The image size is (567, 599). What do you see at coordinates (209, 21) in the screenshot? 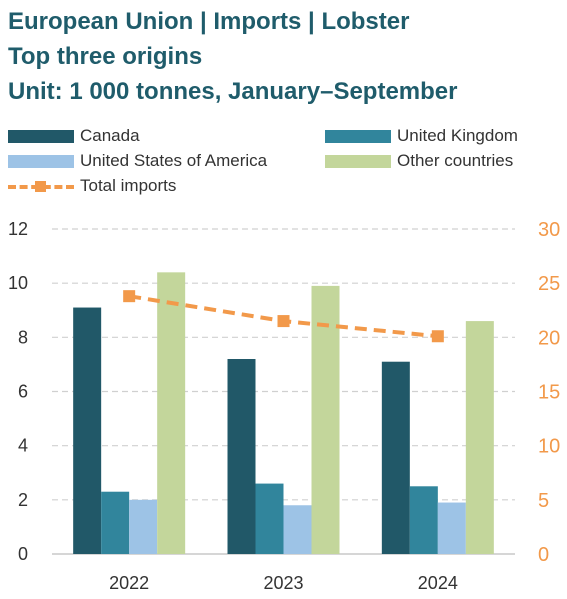
I see `chart-title: European Union | Imports | Lobster` at bounding box center [209, 21].